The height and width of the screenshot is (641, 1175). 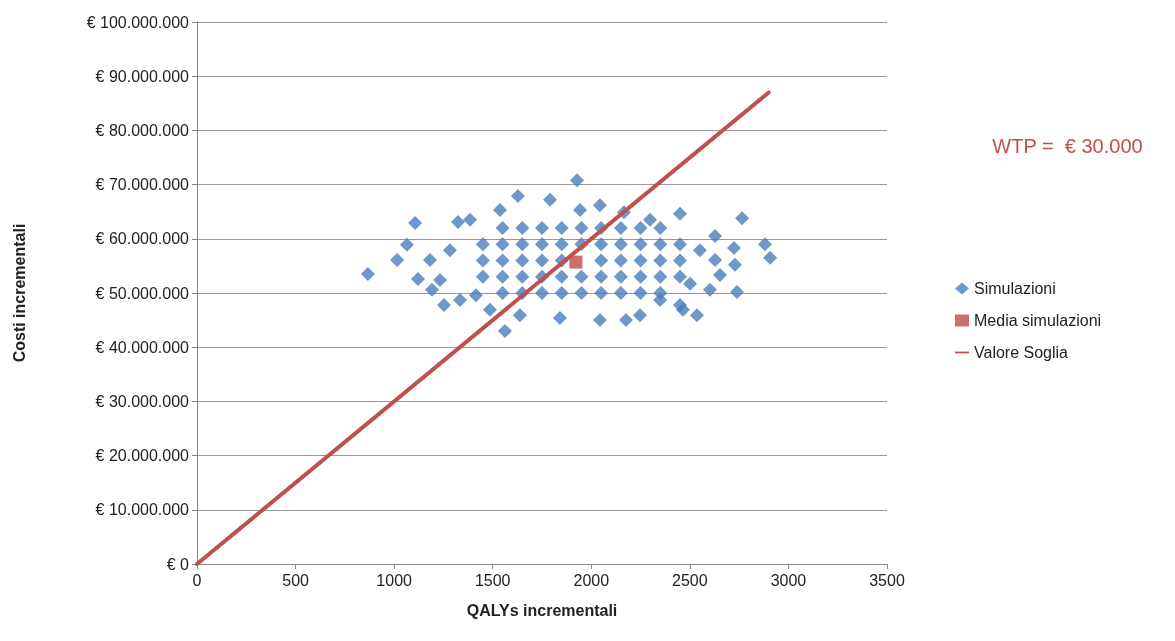 I want to click on x-tick-label: 2000, so click(x=591, y=580).